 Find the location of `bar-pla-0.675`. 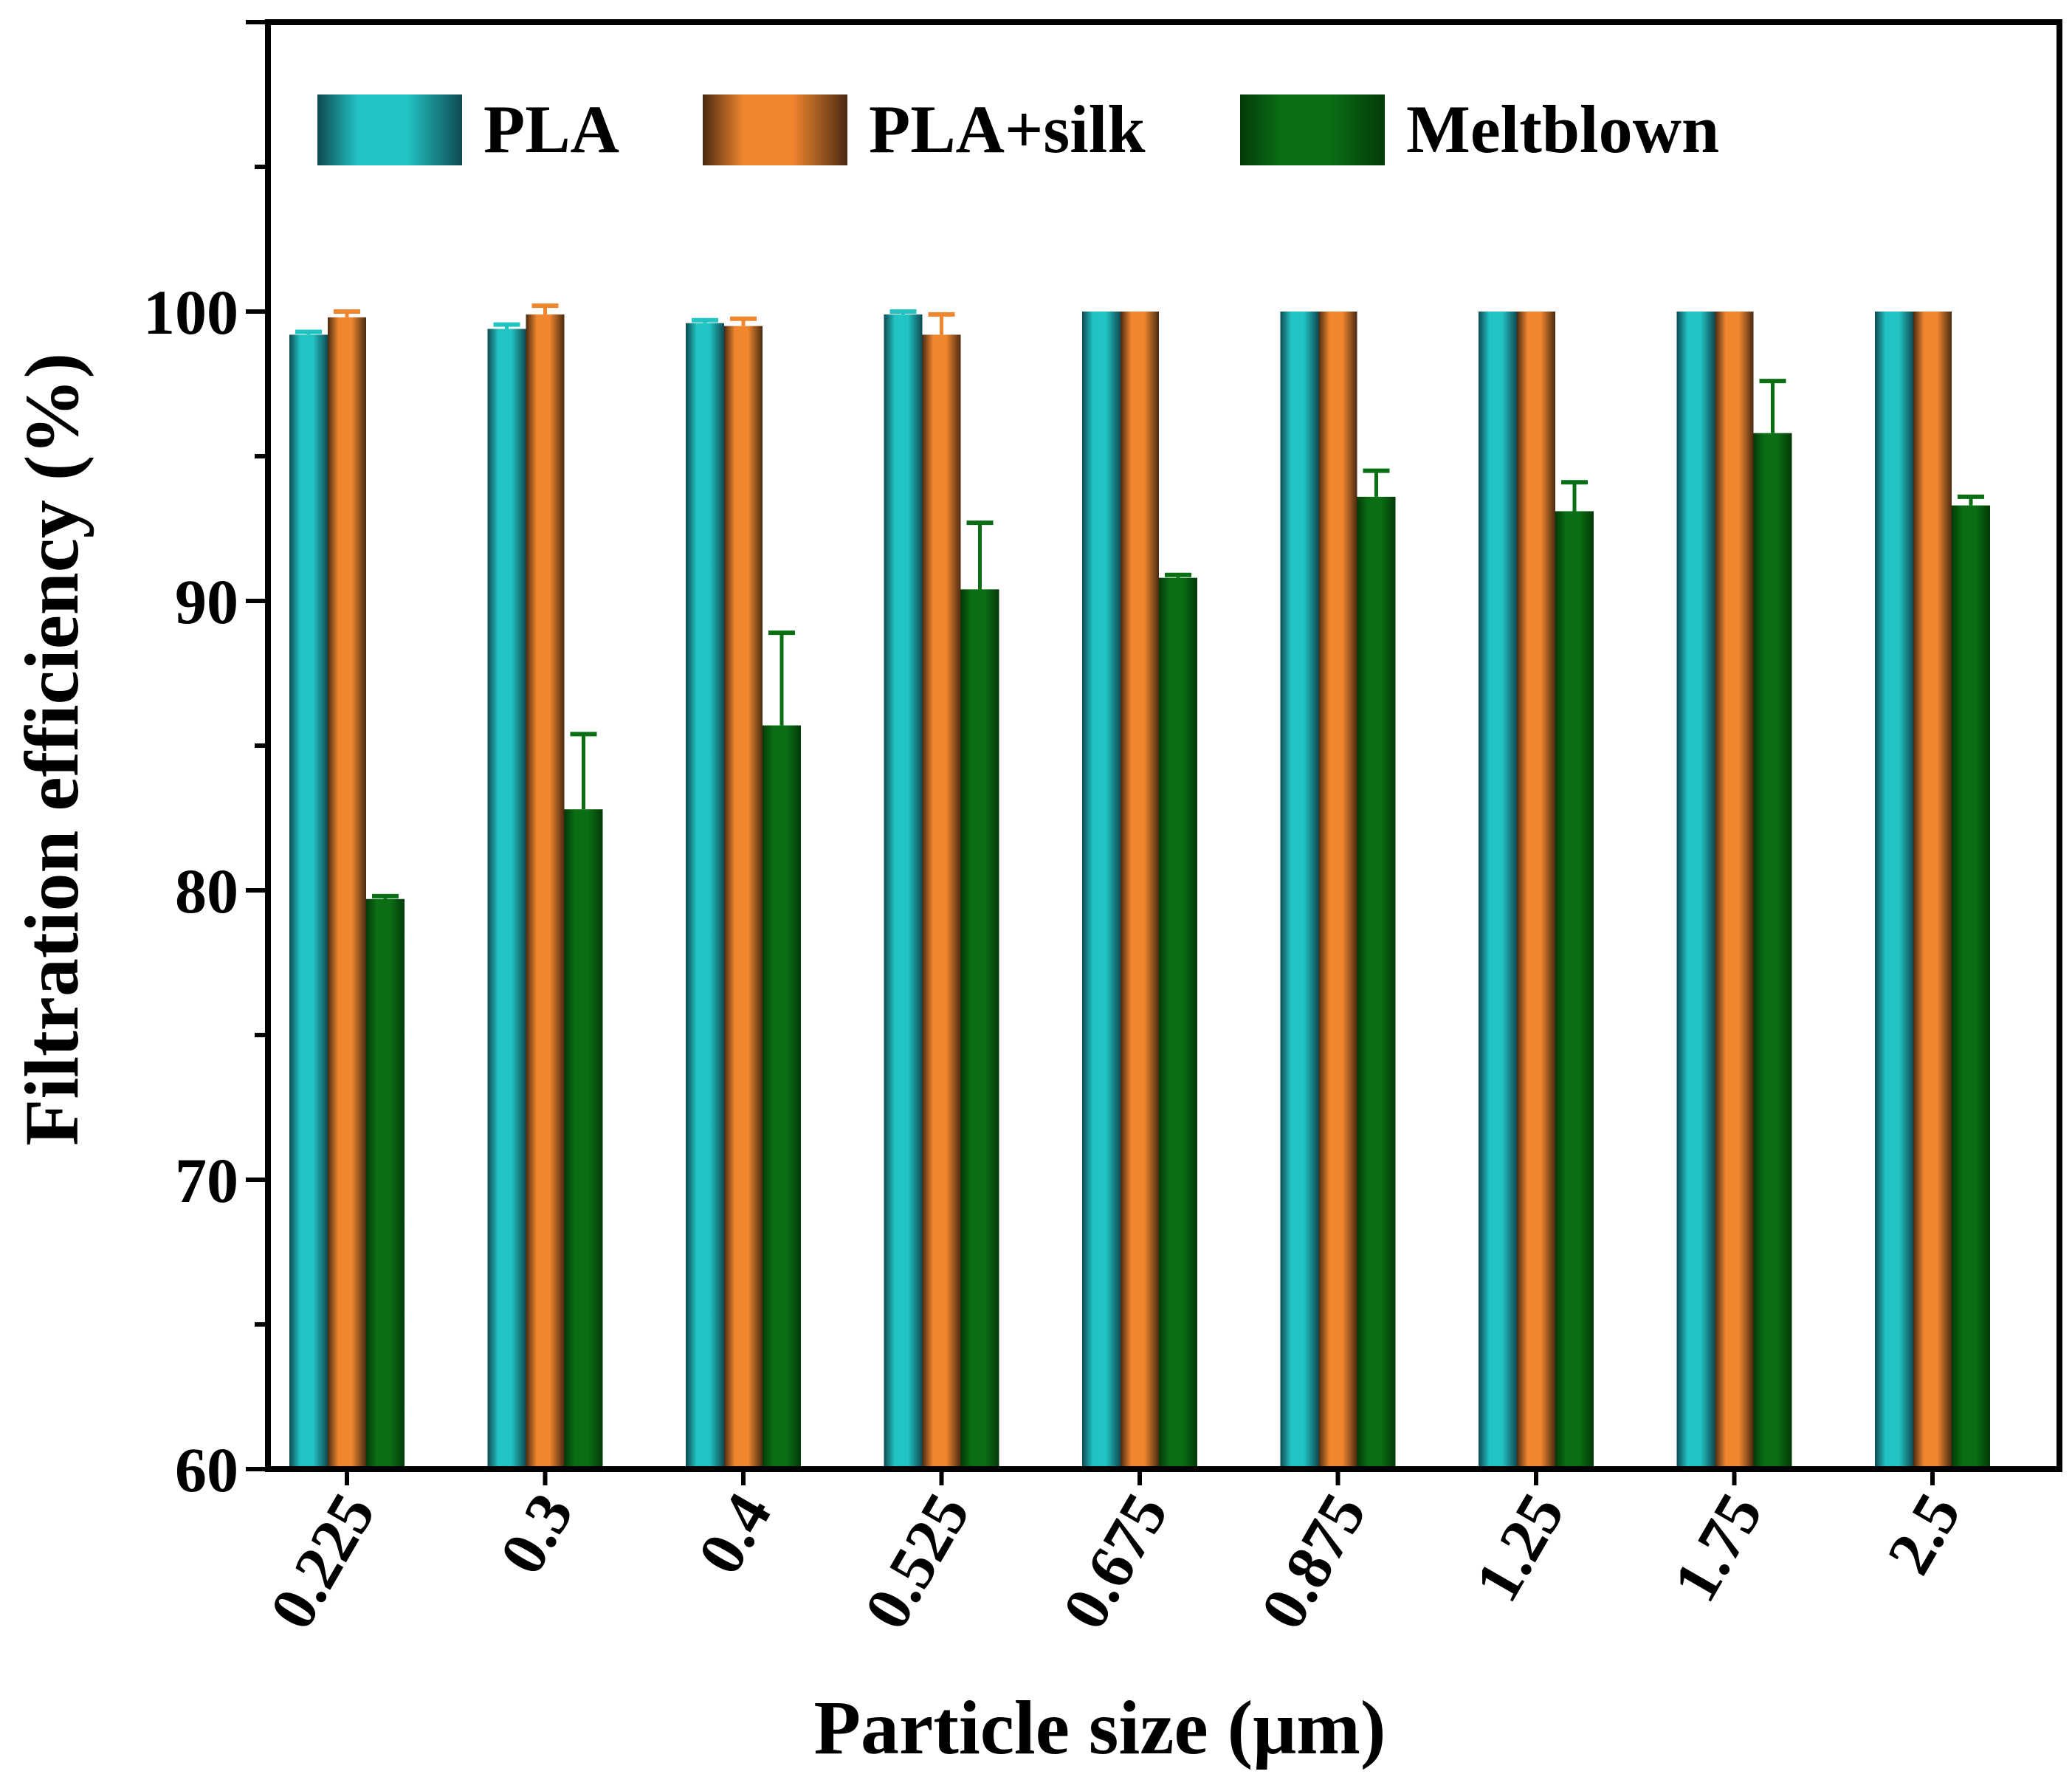

bar-pla-0.675 is located at coordinates (1101, 891).